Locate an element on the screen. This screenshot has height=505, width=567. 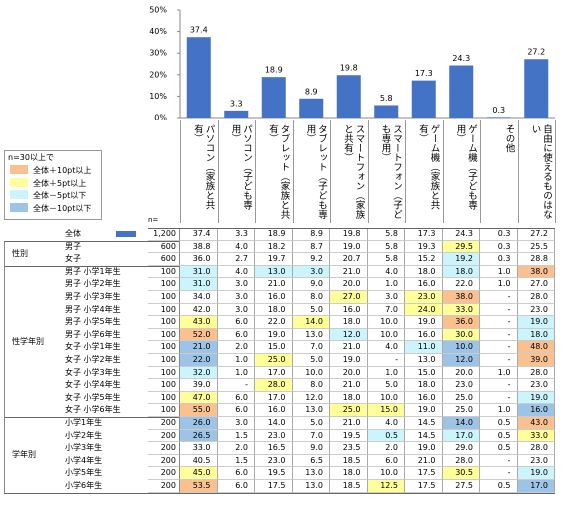
table-cell: 14.5 is located at coordinates (424, 423).